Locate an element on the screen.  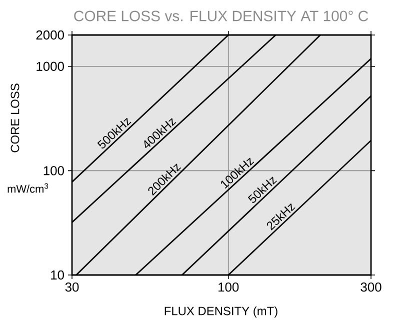
y-tick-label: 1000 is located at coordinates (50, 66).